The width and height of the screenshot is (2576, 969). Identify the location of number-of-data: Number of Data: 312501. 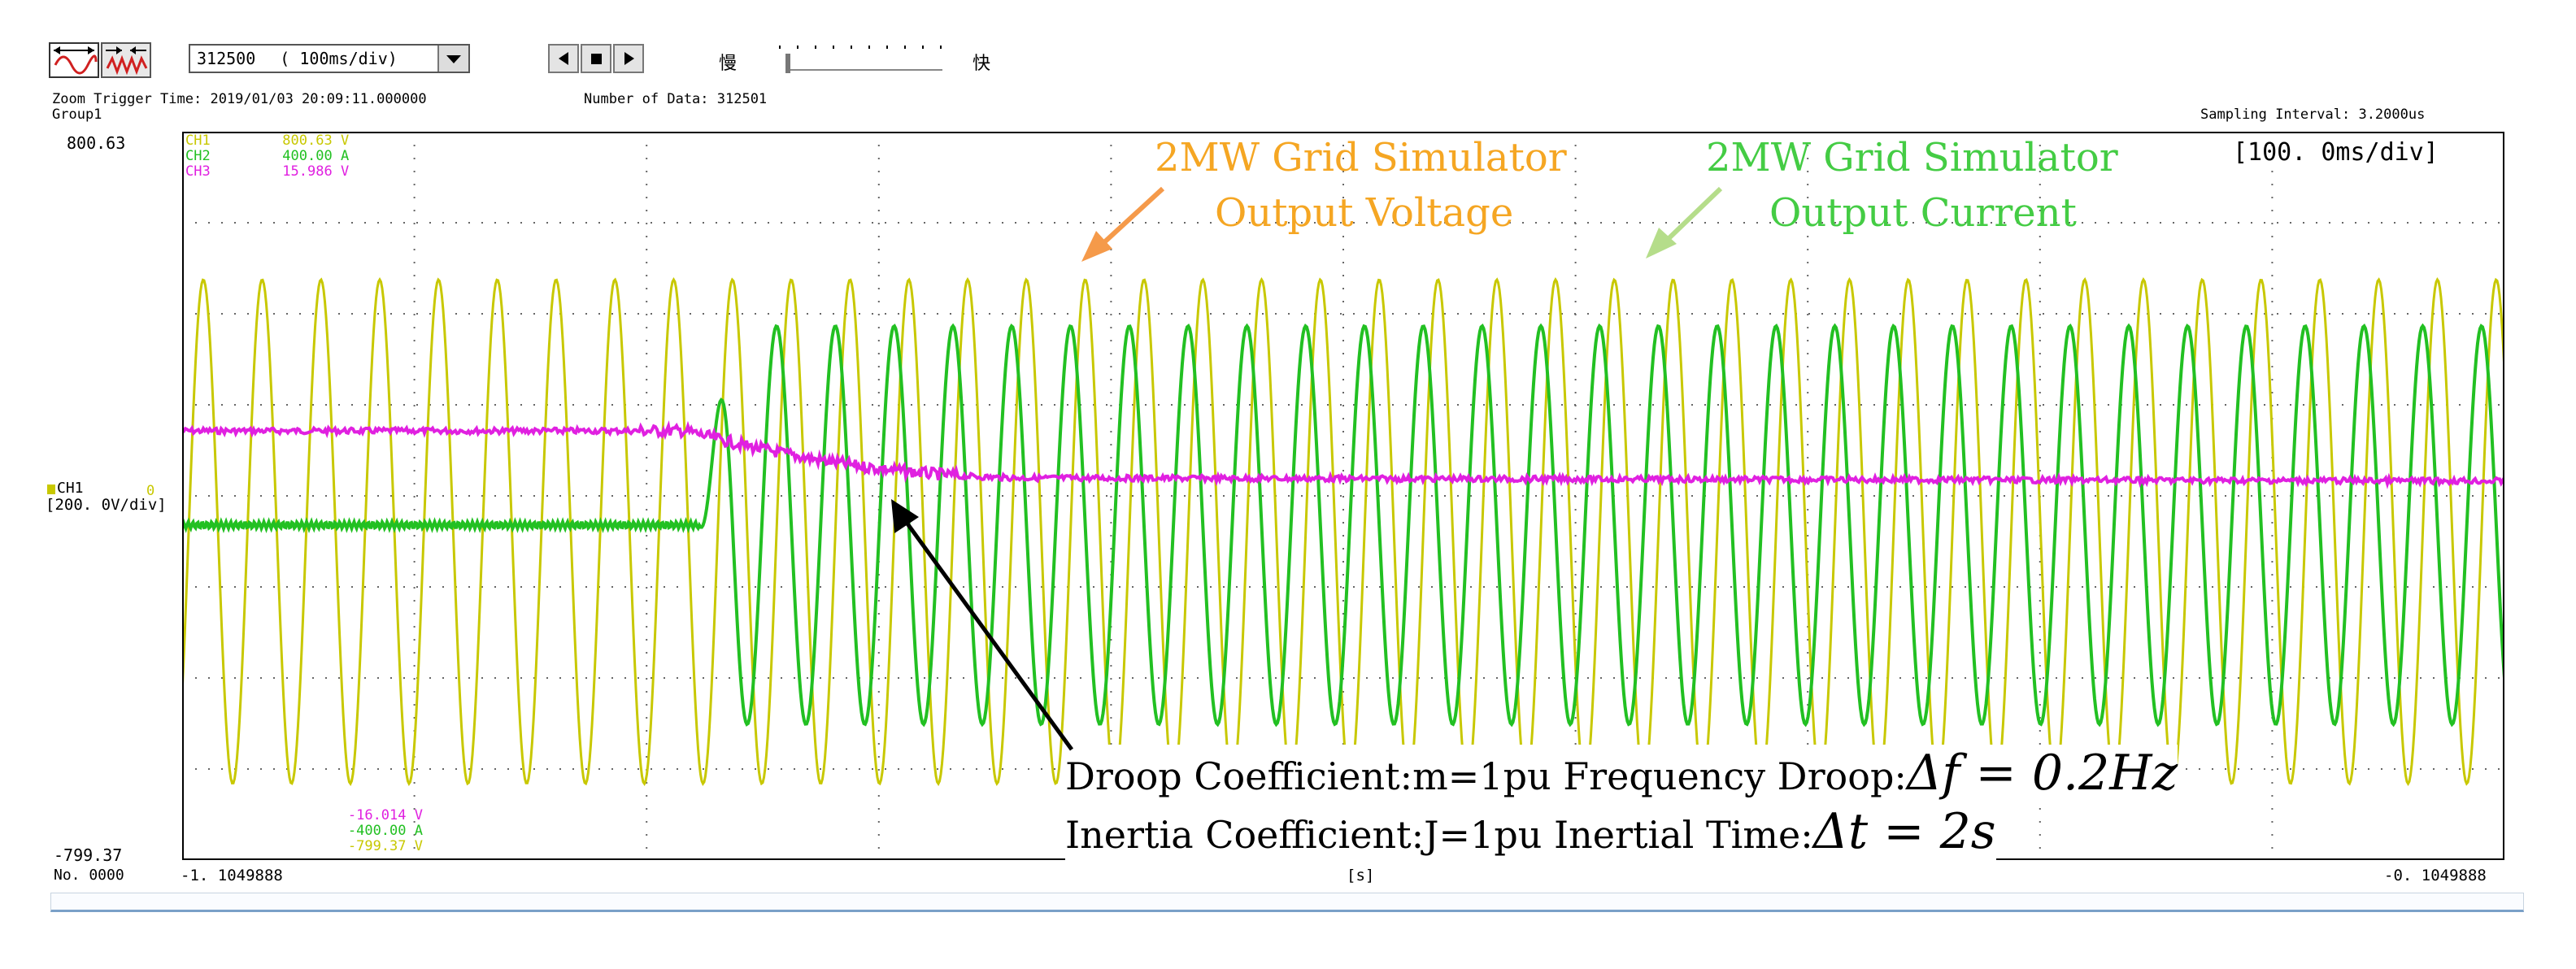
(676, 99).